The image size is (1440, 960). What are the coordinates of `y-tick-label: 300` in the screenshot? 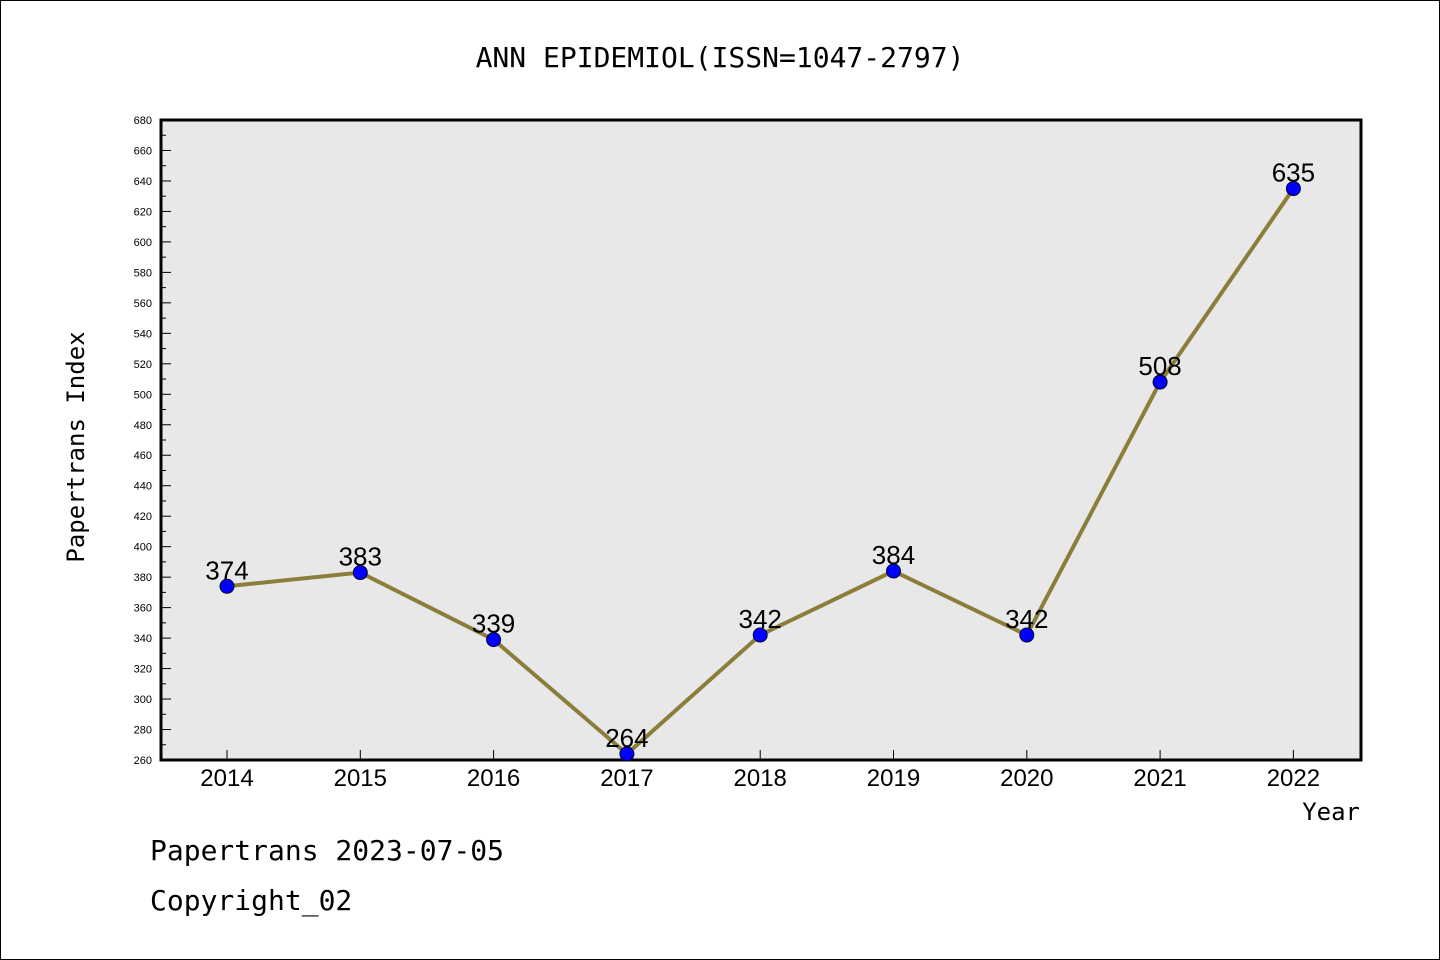 It's located at (143, 700).